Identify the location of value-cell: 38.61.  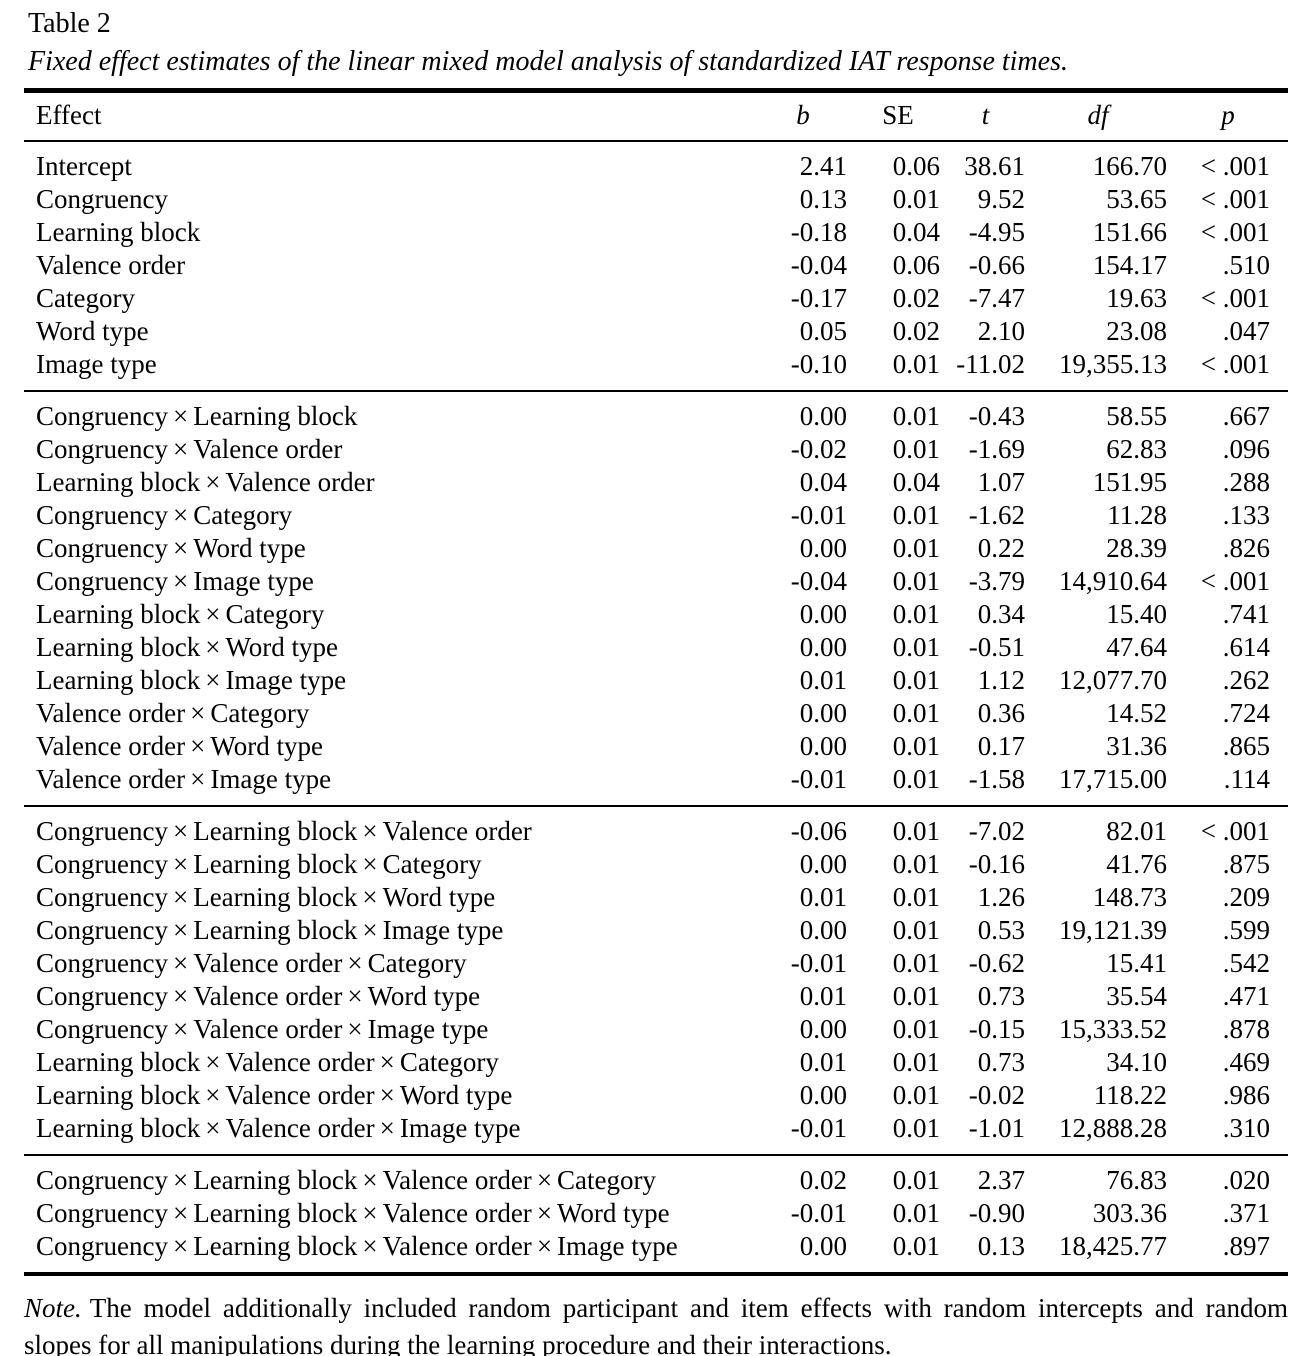
(994, 166).